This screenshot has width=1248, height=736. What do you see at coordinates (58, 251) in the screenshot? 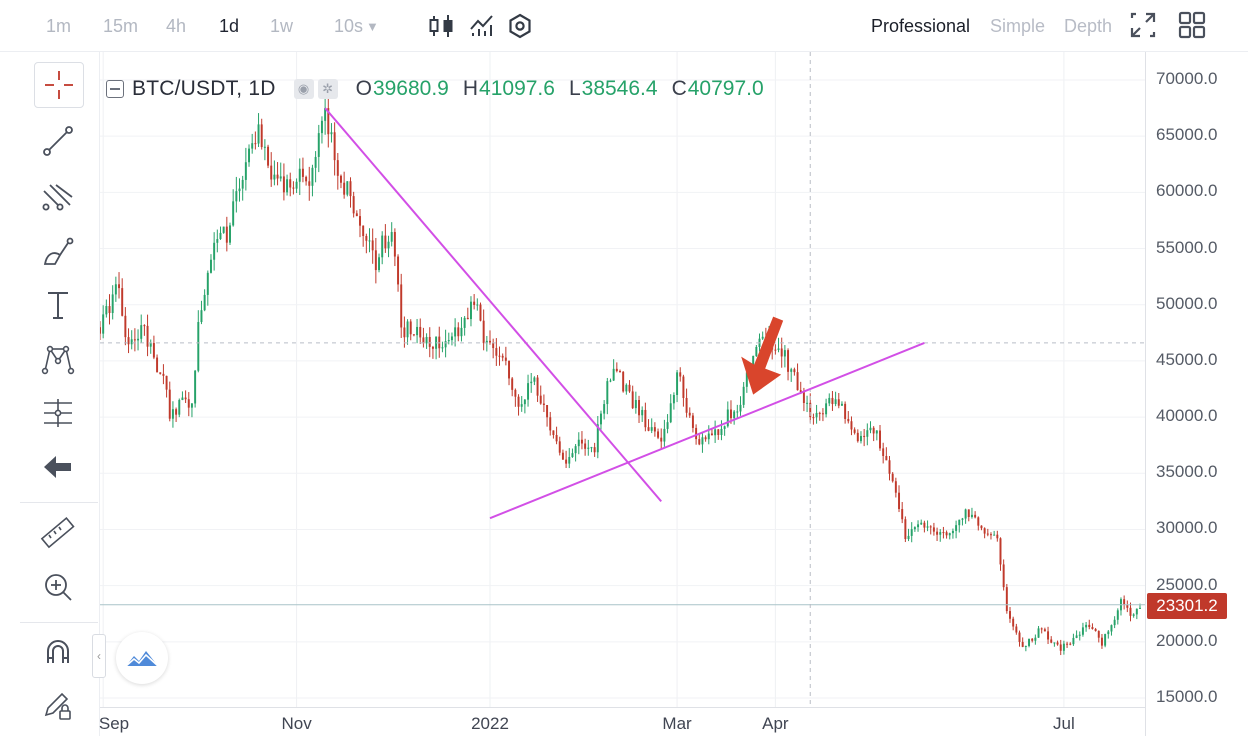
I see `brush-tool` at bounding box center [58, 251].